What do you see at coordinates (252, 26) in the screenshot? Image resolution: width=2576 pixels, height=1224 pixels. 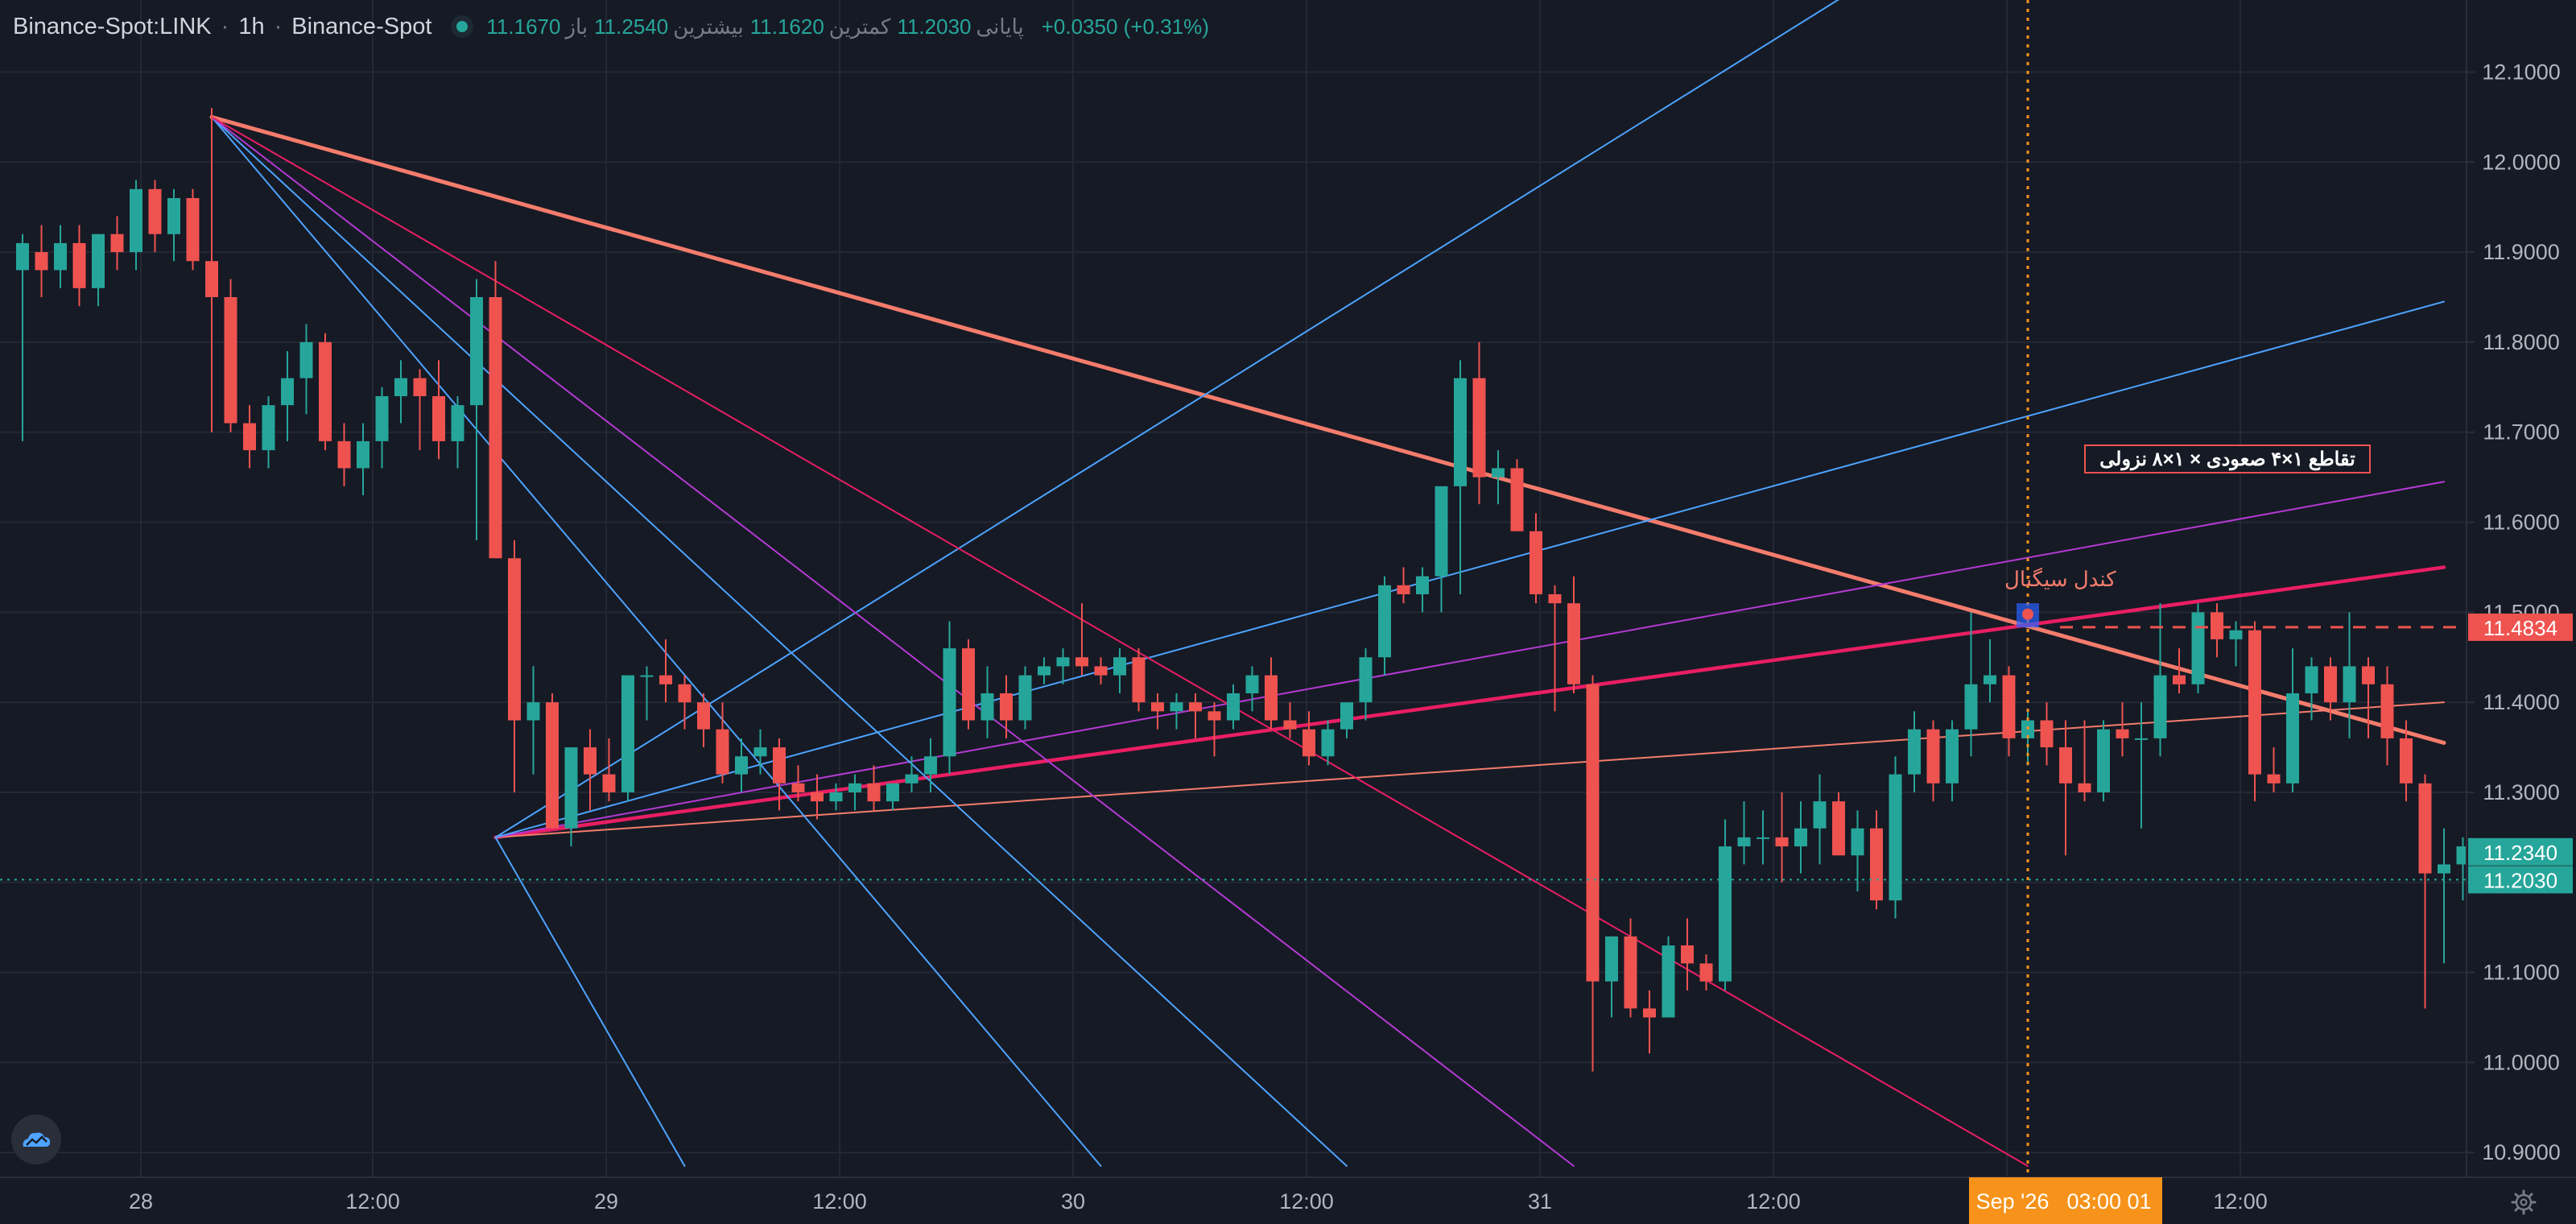 I see `interval: 1h` at bounding box center [252, 26].